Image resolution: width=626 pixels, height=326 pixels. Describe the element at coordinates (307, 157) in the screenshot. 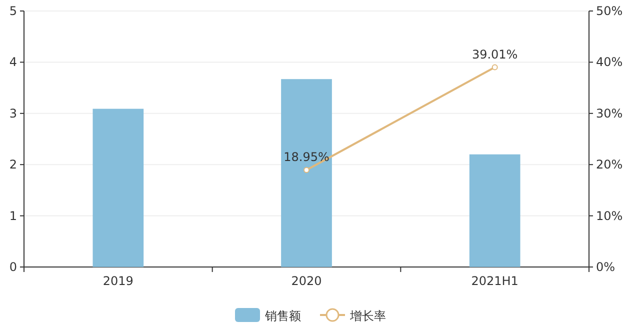

I see `data-label: 18.95%` at that location.